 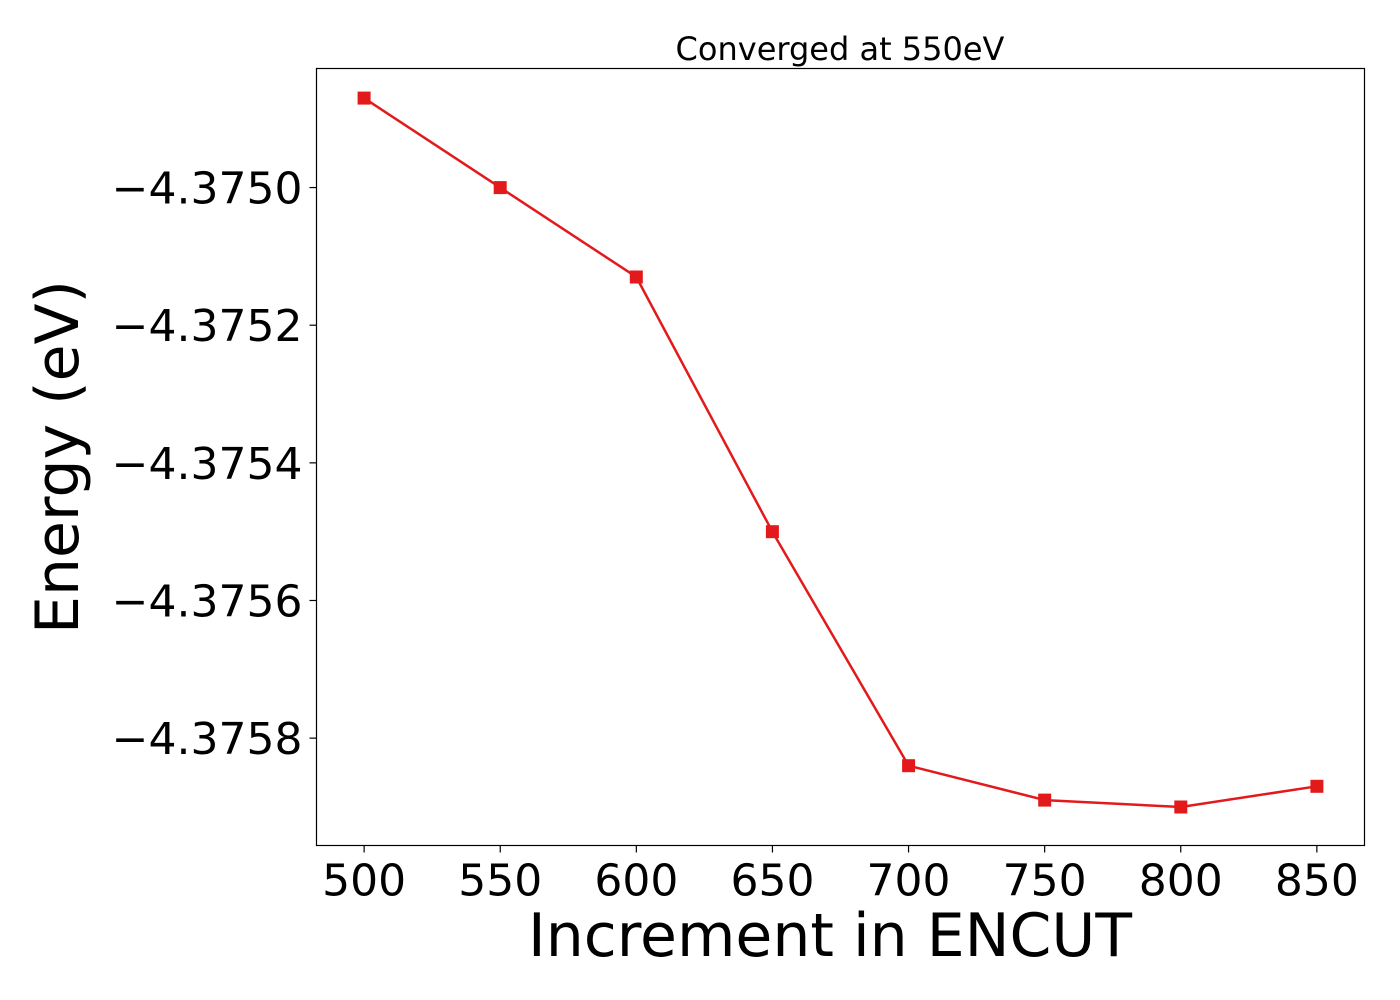 I want to click on x-axis-label: Increment in ENCUT, so click(x=830, y=936).